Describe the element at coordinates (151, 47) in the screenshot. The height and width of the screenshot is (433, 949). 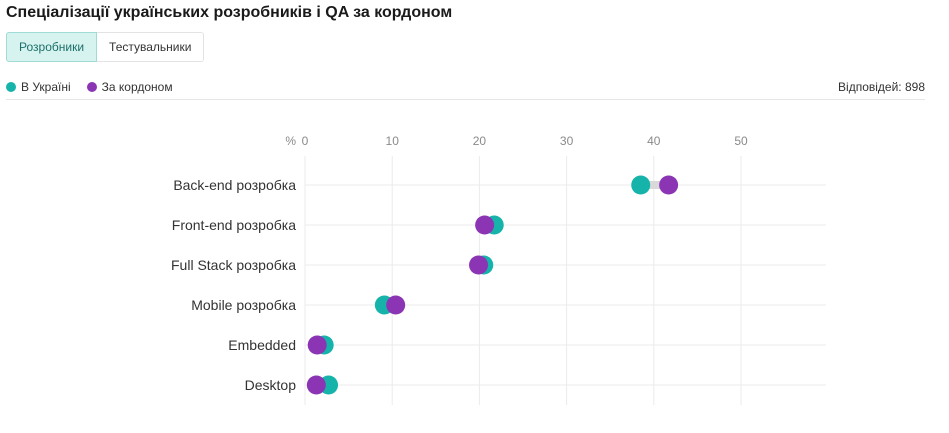
I see `tab-testers: Тестувальники` at that location.